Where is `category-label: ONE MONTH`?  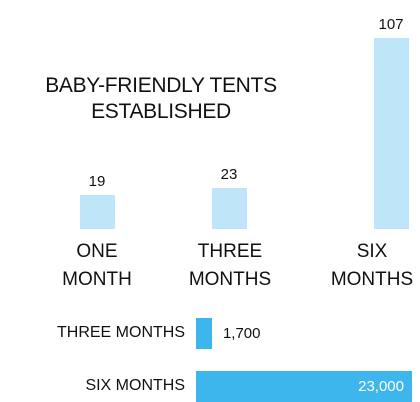 category-label: ONE MONTH is located at coordinates (97, 265).